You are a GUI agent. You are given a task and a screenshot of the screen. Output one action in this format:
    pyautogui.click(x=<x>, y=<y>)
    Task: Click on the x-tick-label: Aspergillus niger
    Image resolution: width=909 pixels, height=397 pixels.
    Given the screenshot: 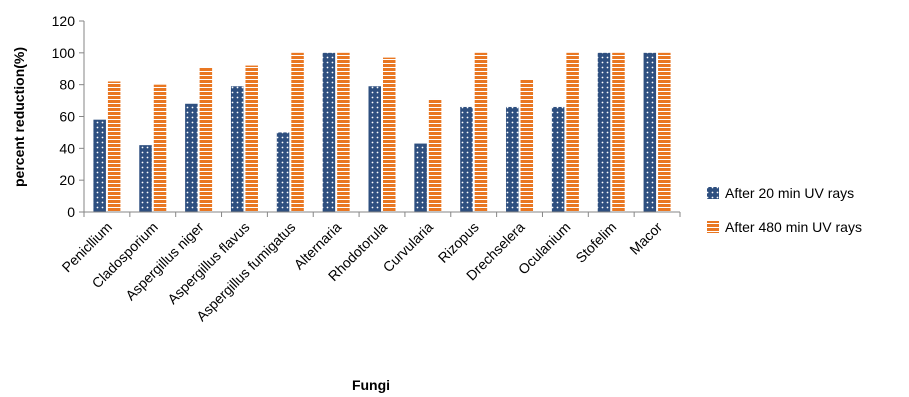 What is the action you would take?
    pyautogui.click(x=164, y=261)
    